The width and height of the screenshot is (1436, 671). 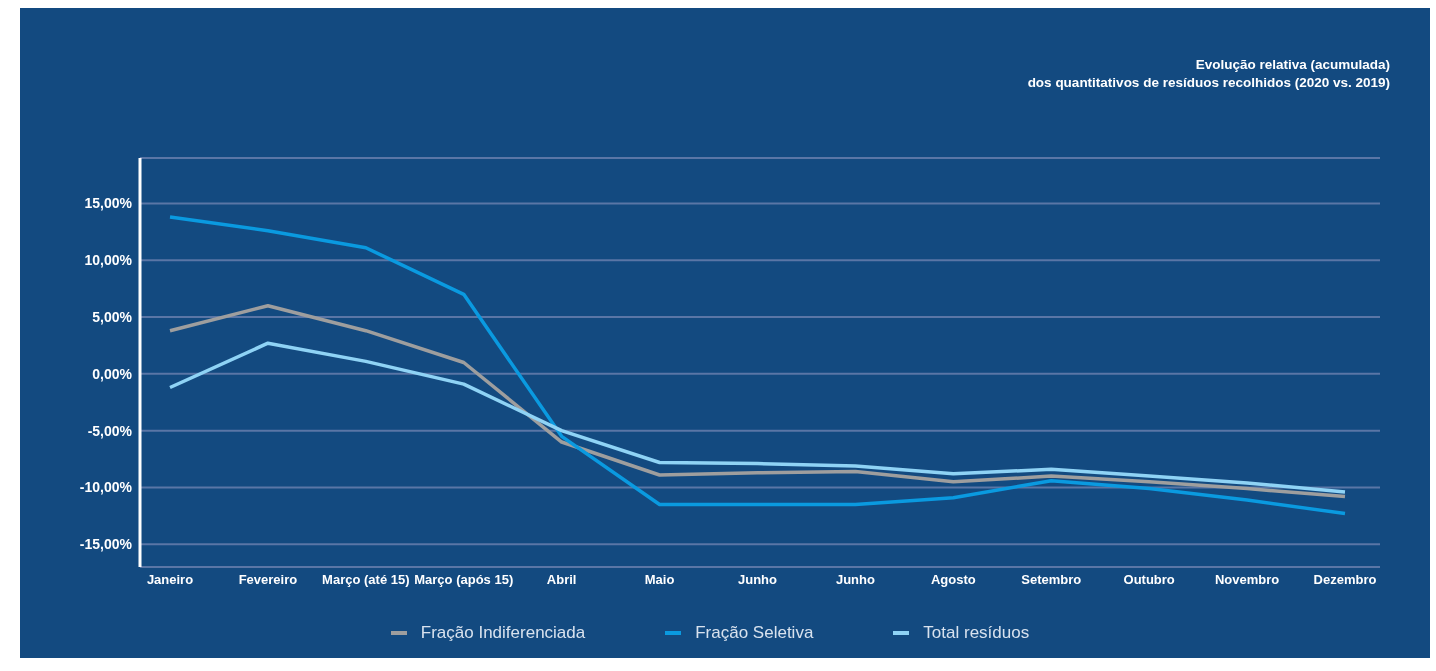 I want to click on legend-label: Total resíduos, so click(x=976, y=633).